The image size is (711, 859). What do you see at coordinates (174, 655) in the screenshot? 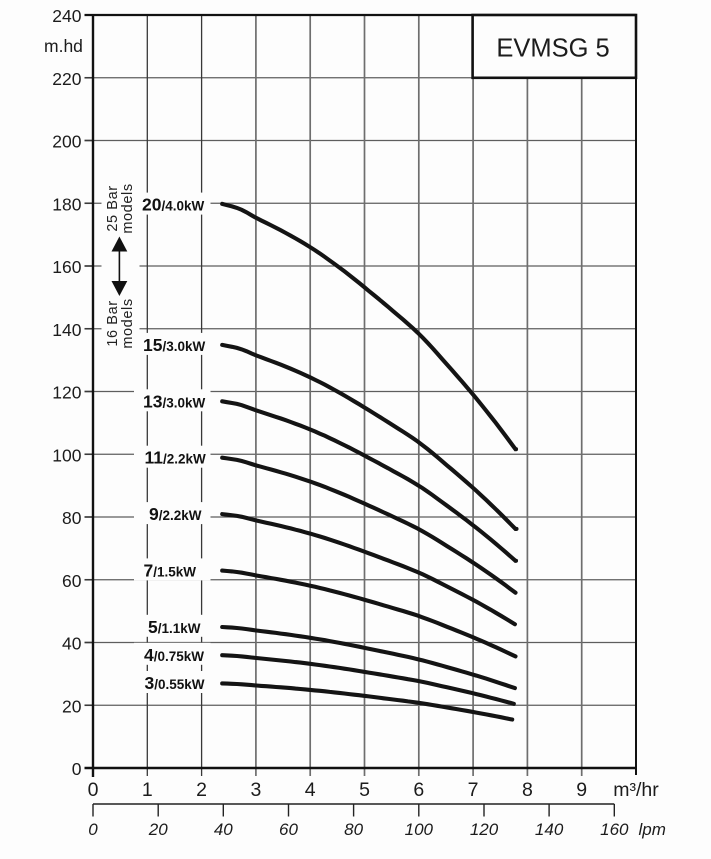
I see `svg-text: 4/0.75kW` at bounding box center [174, 655].